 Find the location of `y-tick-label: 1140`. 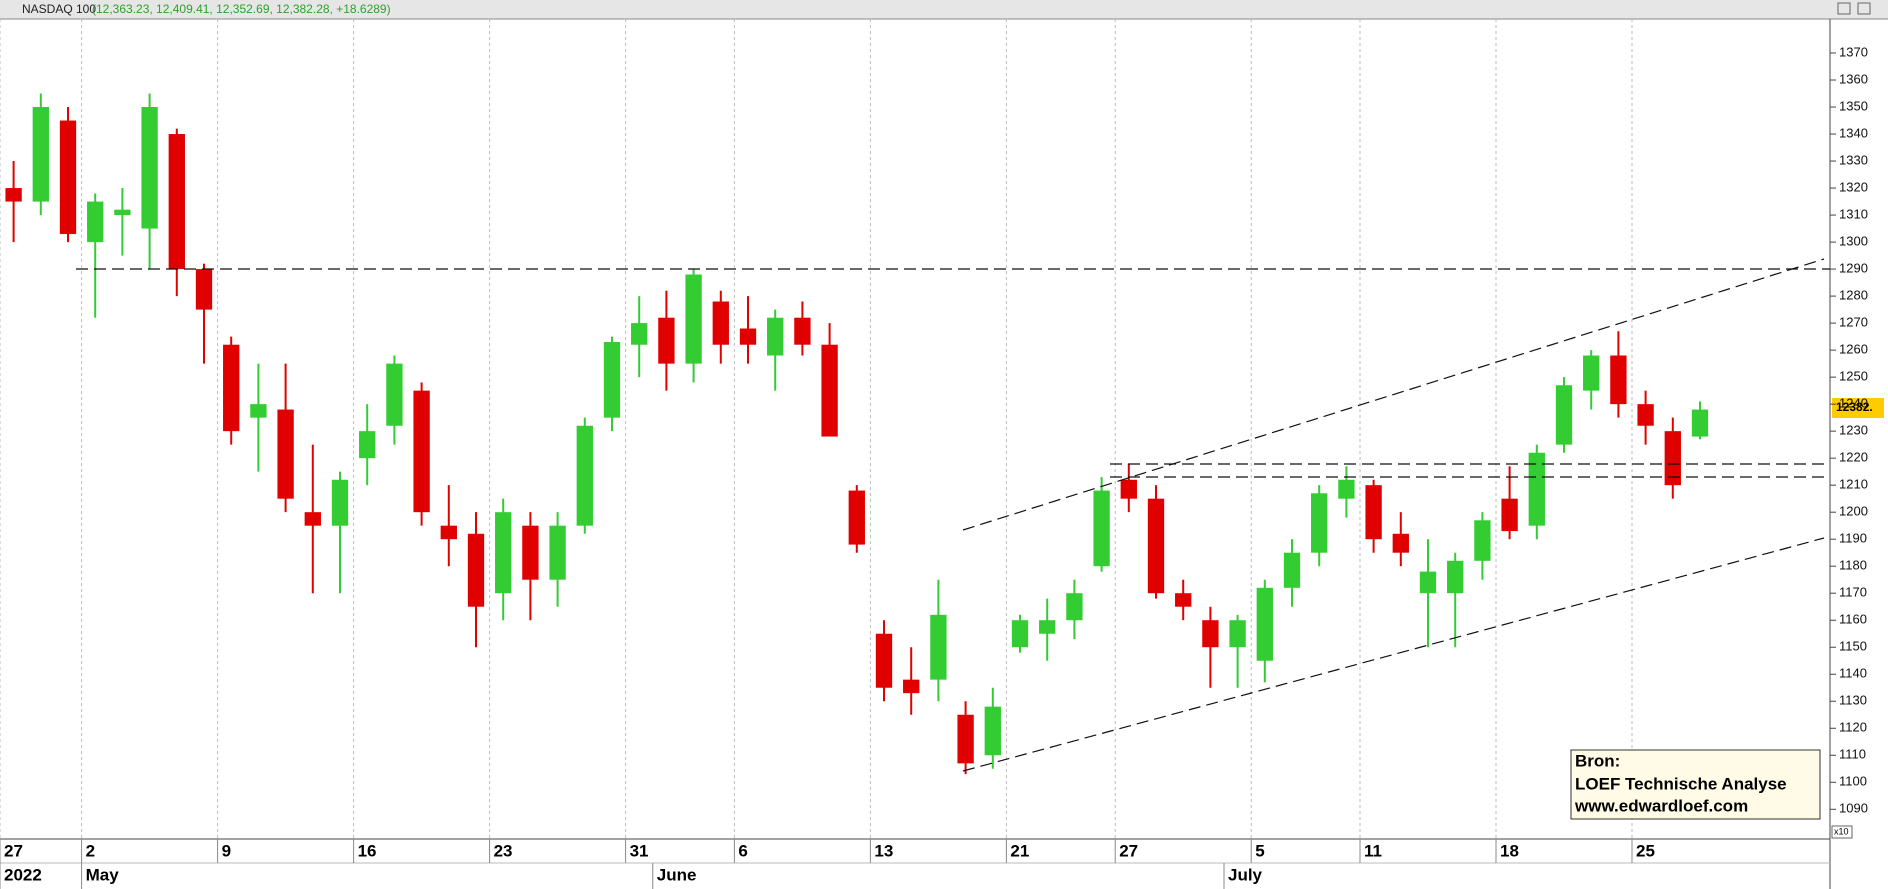

y-tick-label: 1140 is located at coordinates (1853, 673).